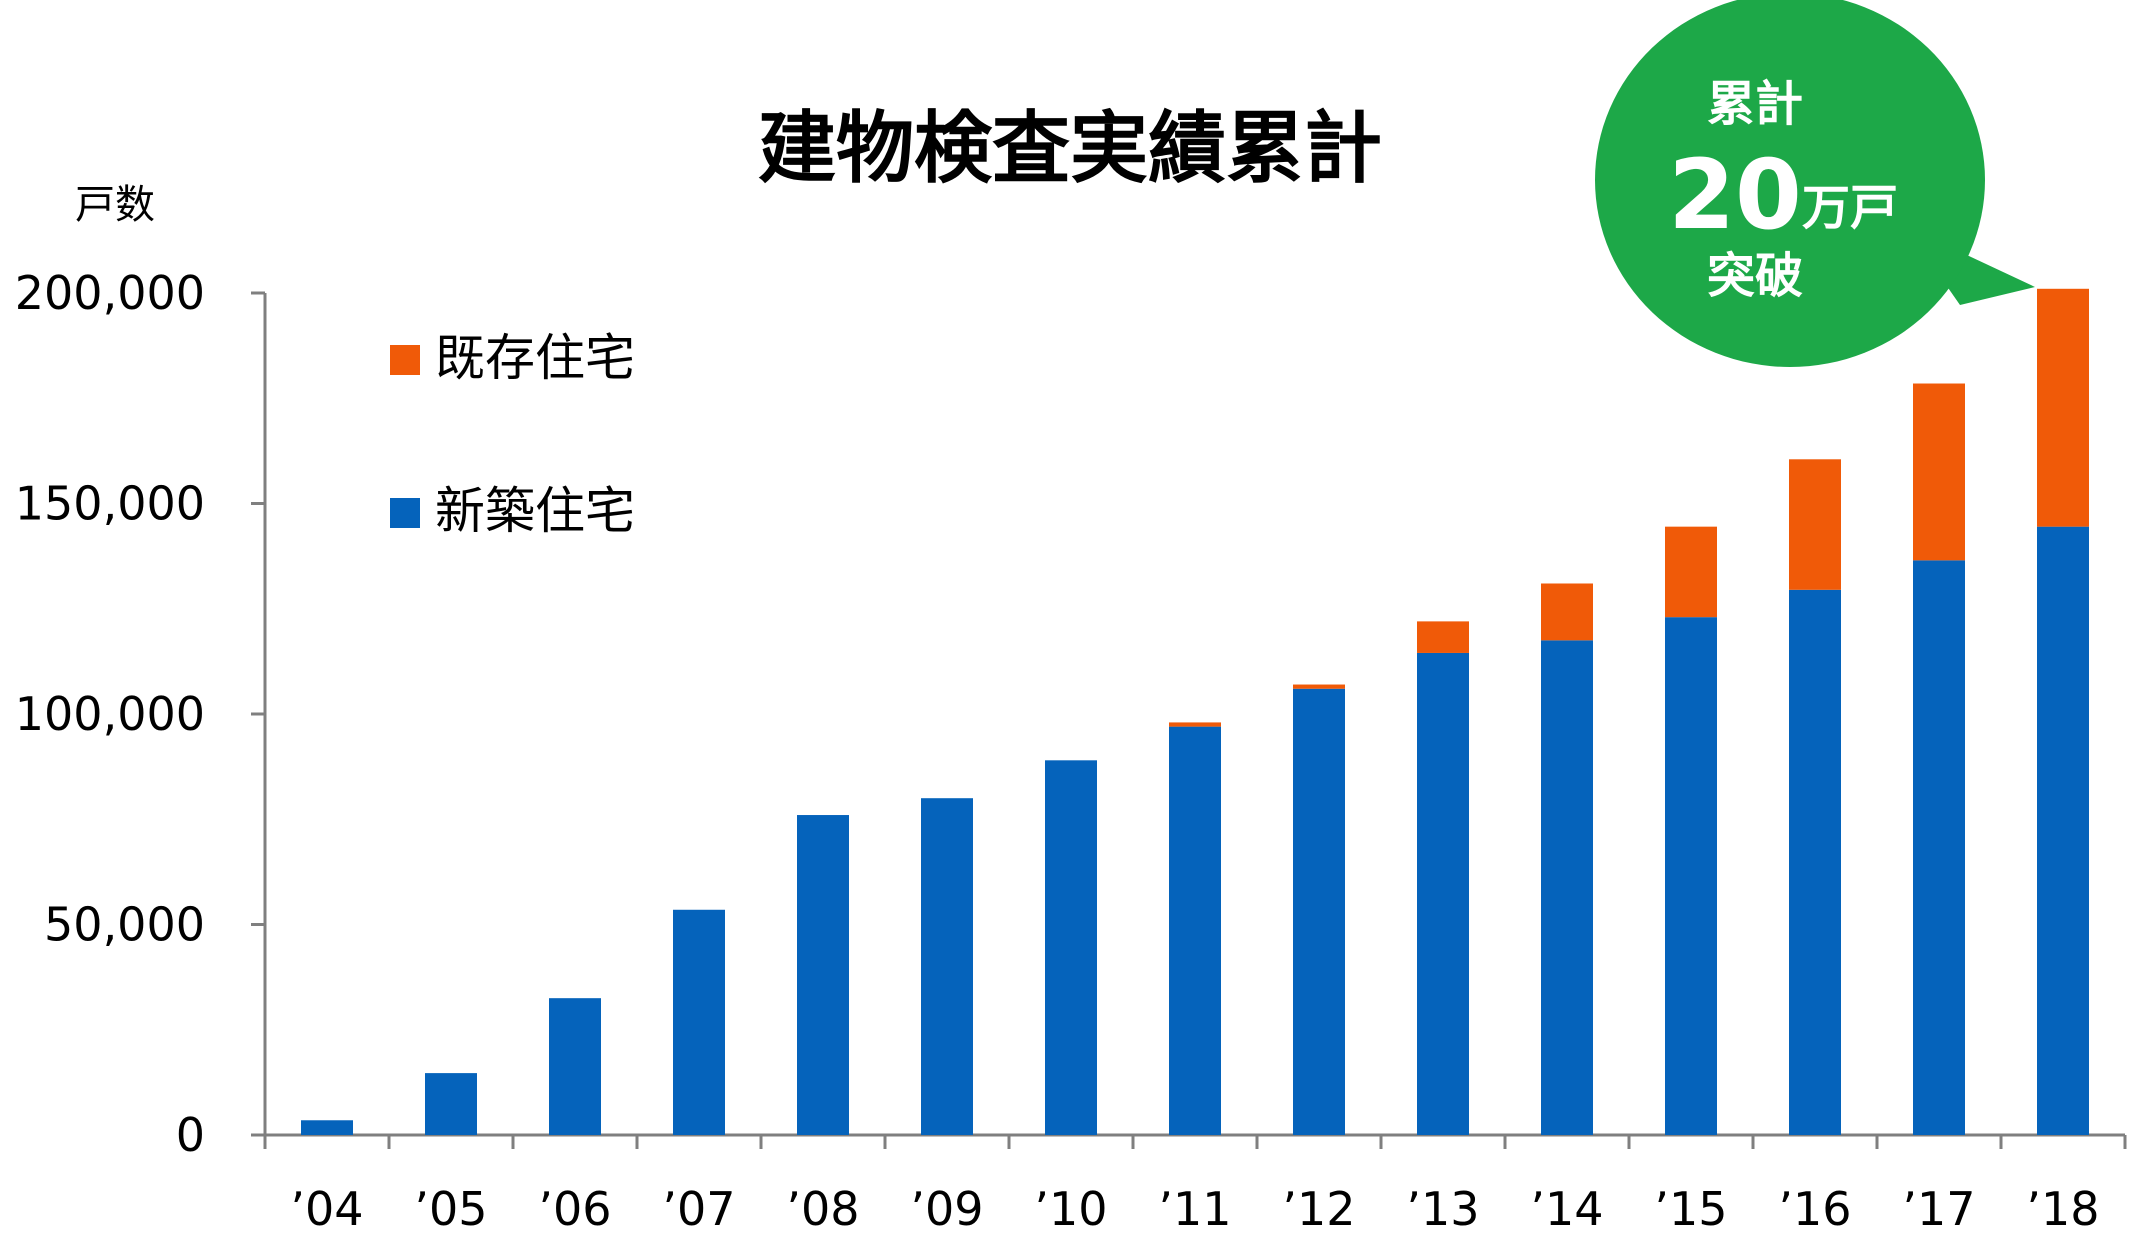 This screenshot has width=2140, height=1254. What do you see at coordinates (822, 1209) in the screenshot?
I see `x-tick-label: ’08` at bounding box center [822, 1209].